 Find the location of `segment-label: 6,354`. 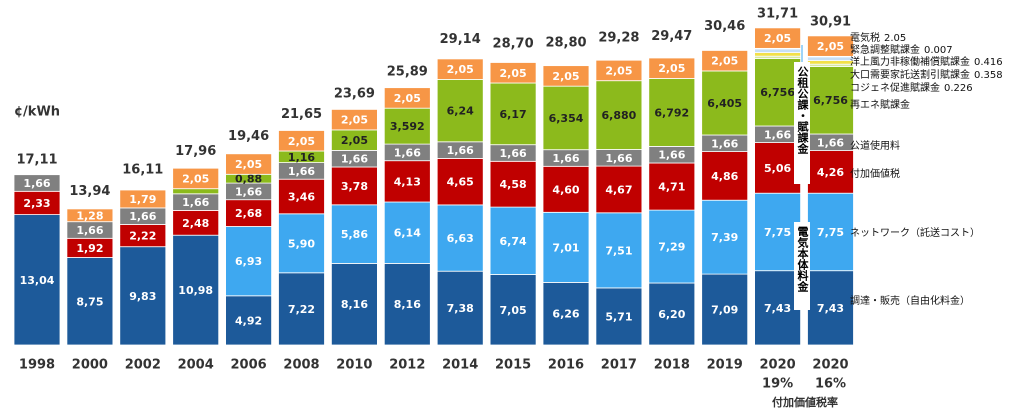

segment-label: 6,354 is located at coordinates (566, 118).